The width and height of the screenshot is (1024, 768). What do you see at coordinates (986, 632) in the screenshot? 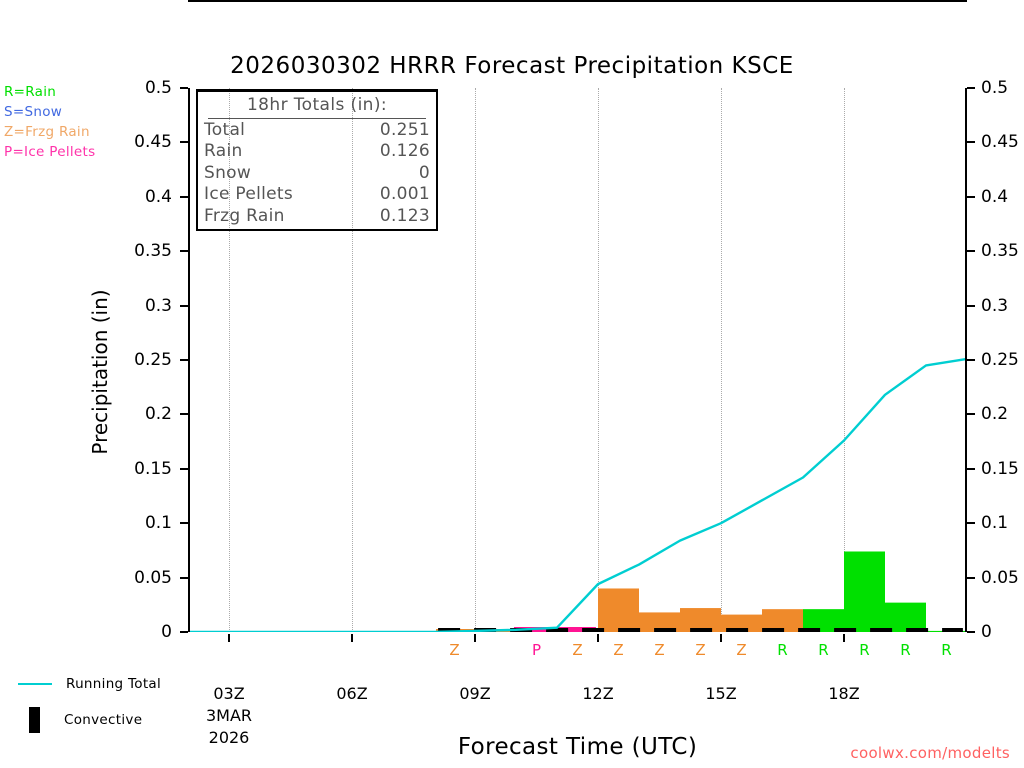
I see `y-tick-label-right: 0` at bounding box center [986, 632].